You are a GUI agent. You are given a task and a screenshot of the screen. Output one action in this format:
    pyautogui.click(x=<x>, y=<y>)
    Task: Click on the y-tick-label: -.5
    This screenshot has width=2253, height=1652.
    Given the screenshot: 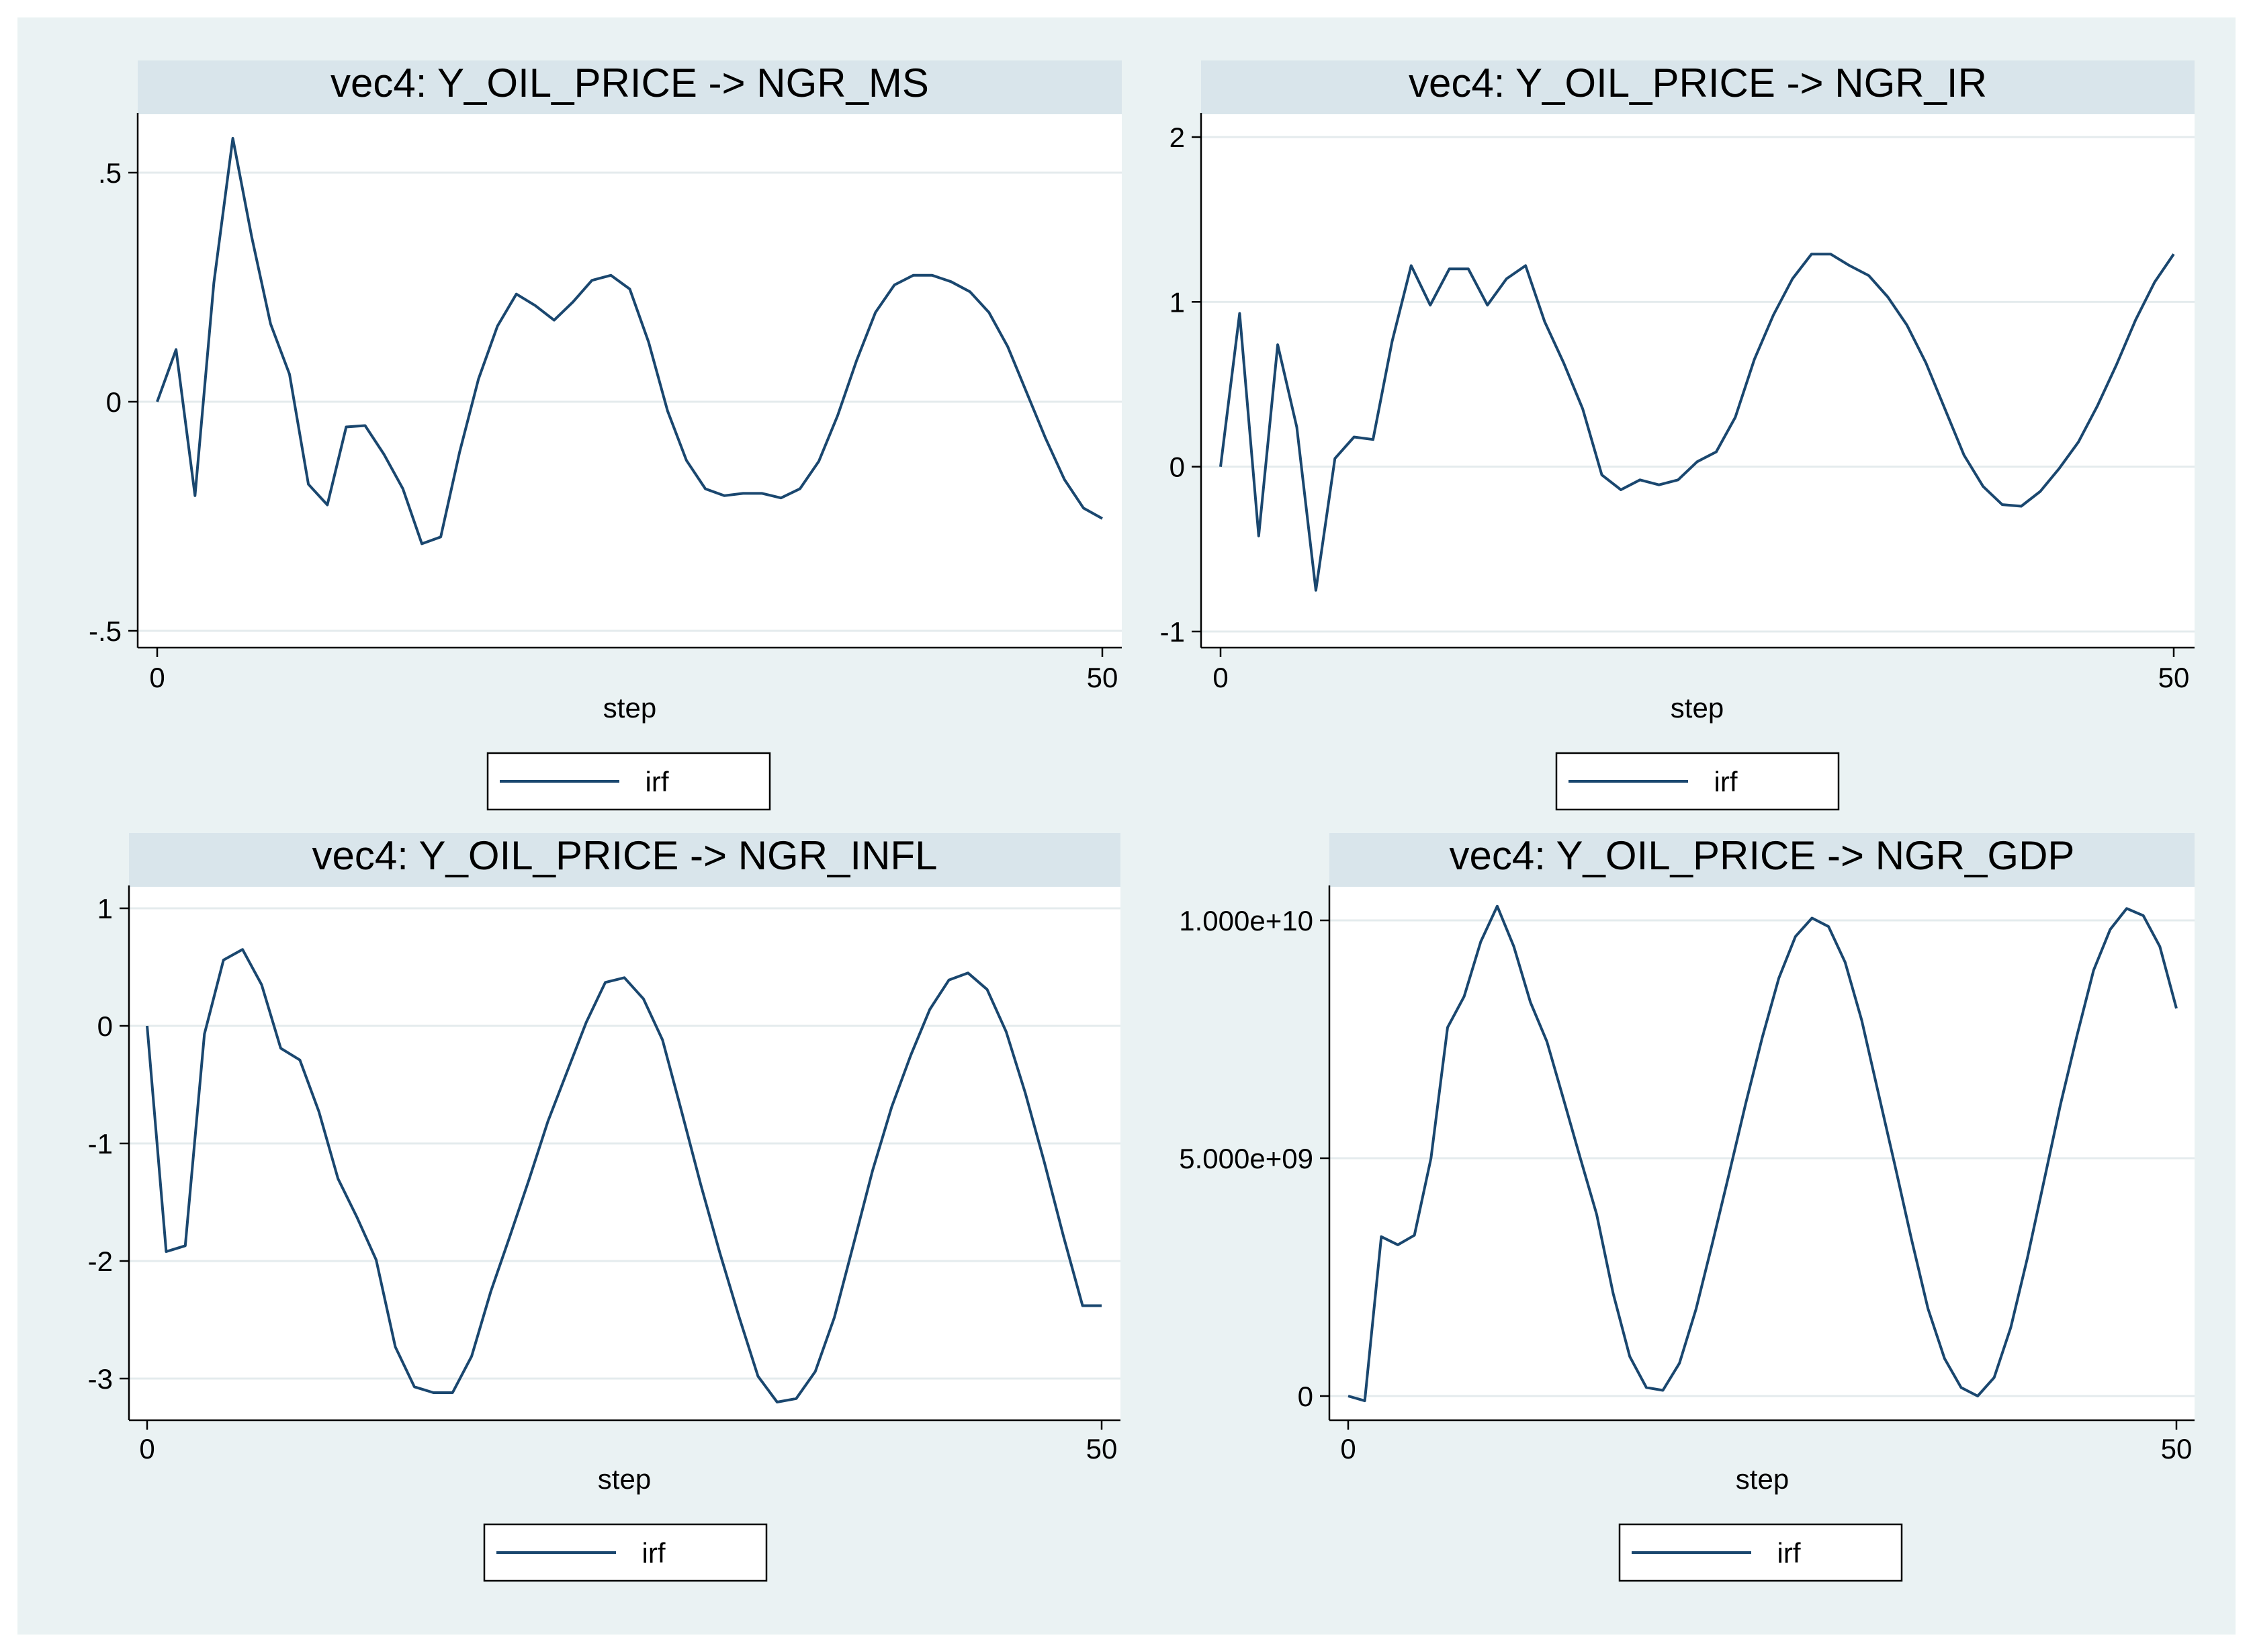 What is the action you would take?
    pyautogui.click(x=106, y=631)
    